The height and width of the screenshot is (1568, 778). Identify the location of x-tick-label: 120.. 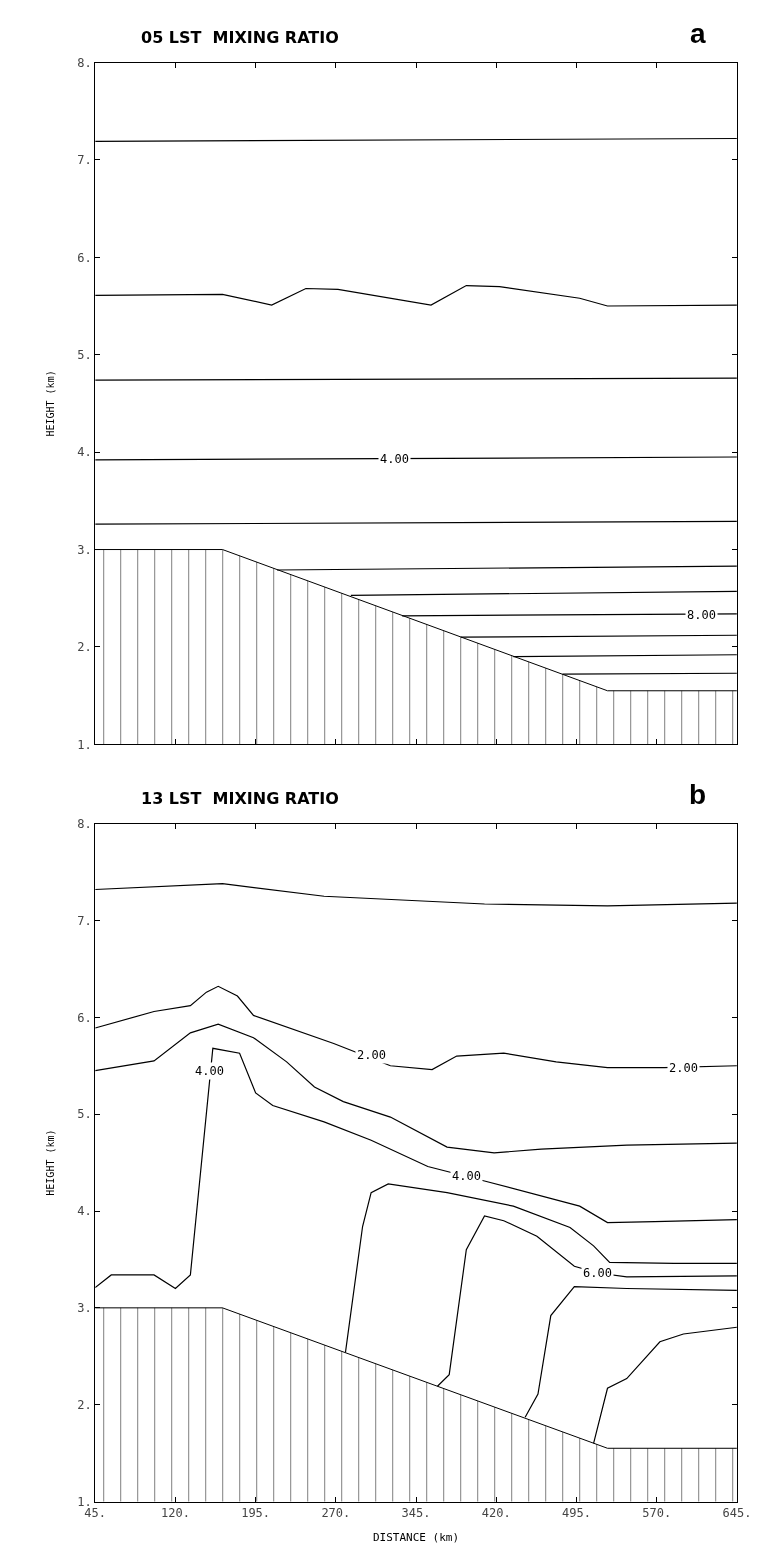
(175, 1512).